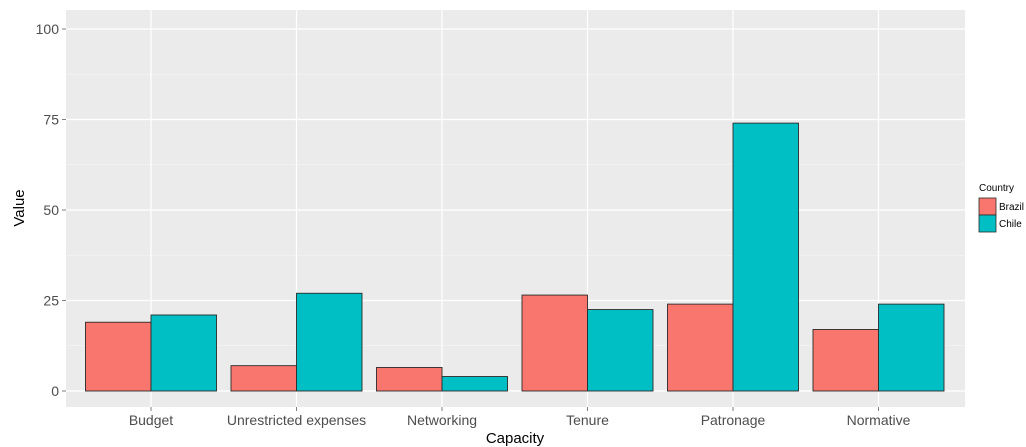 This screenshot has height=447, width=1026. Describe the element at coordinates (515, 438) in the screenshot. I see `x-axis-title: Capacity` at that location.